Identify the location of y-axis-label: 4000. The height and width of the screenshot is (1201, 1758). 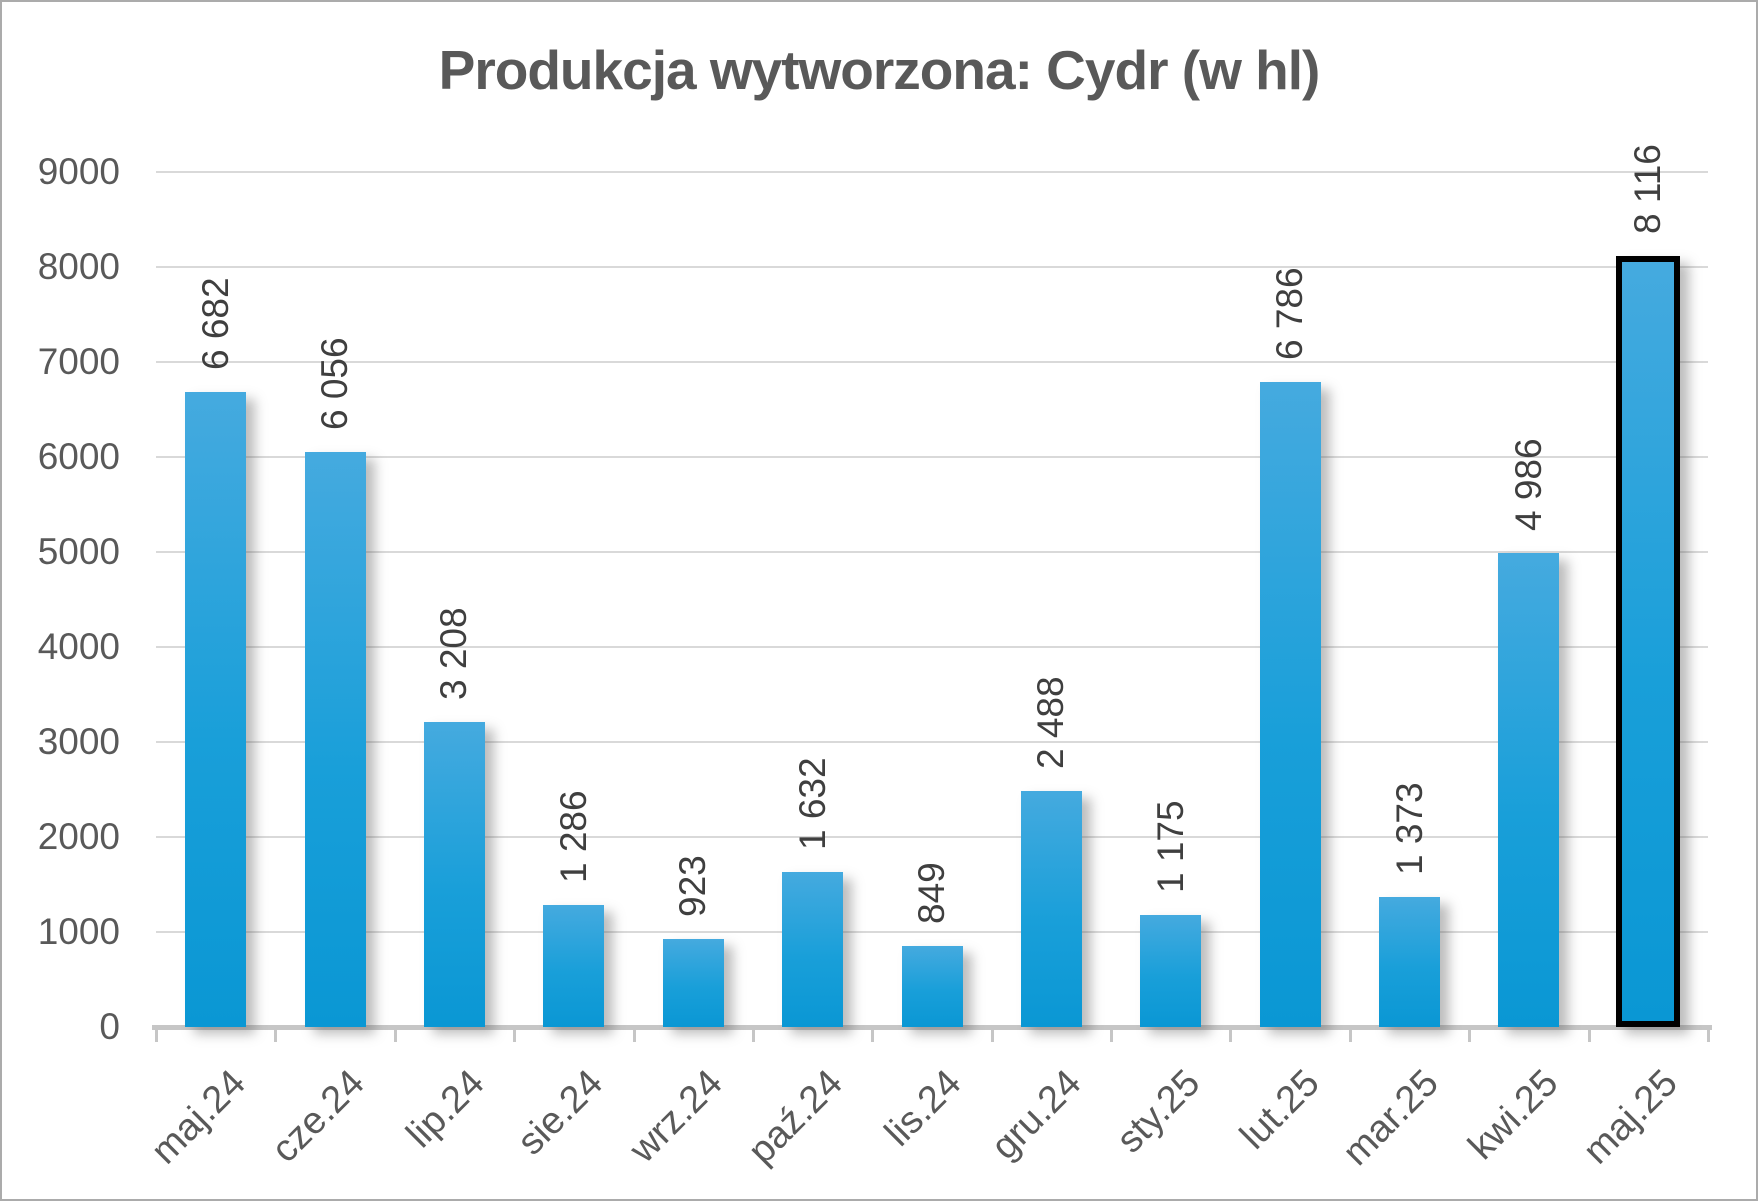
(78, 646).